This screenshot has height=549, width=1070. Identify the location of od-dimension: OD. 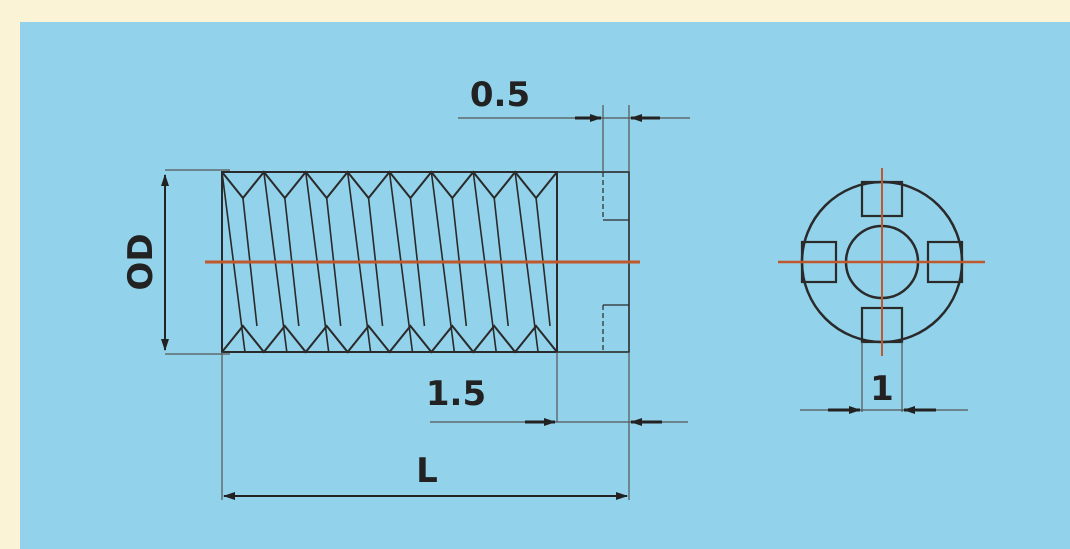
(175, 262).